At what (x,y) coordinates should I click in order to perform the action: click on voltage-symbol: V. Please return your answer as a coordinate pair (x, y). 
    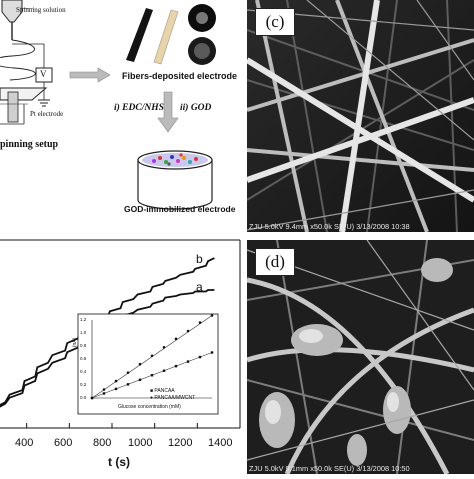
    Looking at the image, I should click on (43, 74).